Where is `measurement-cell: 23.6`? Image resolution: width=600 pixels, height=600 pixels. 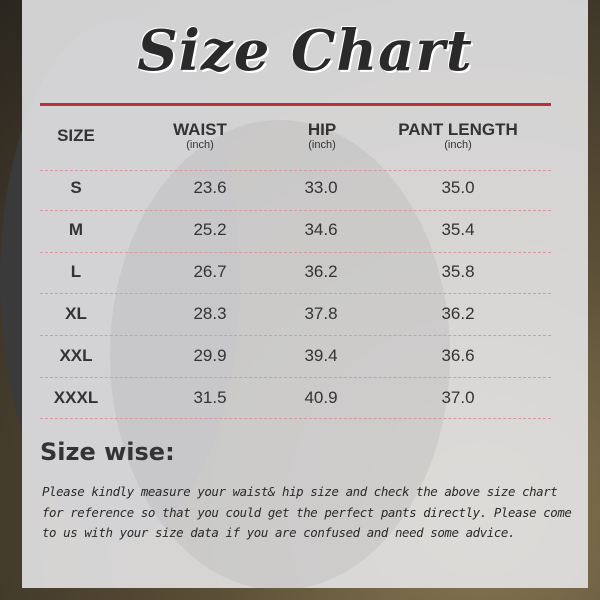 measurement-cell: 23.6 is located at coordinates (210, 187).